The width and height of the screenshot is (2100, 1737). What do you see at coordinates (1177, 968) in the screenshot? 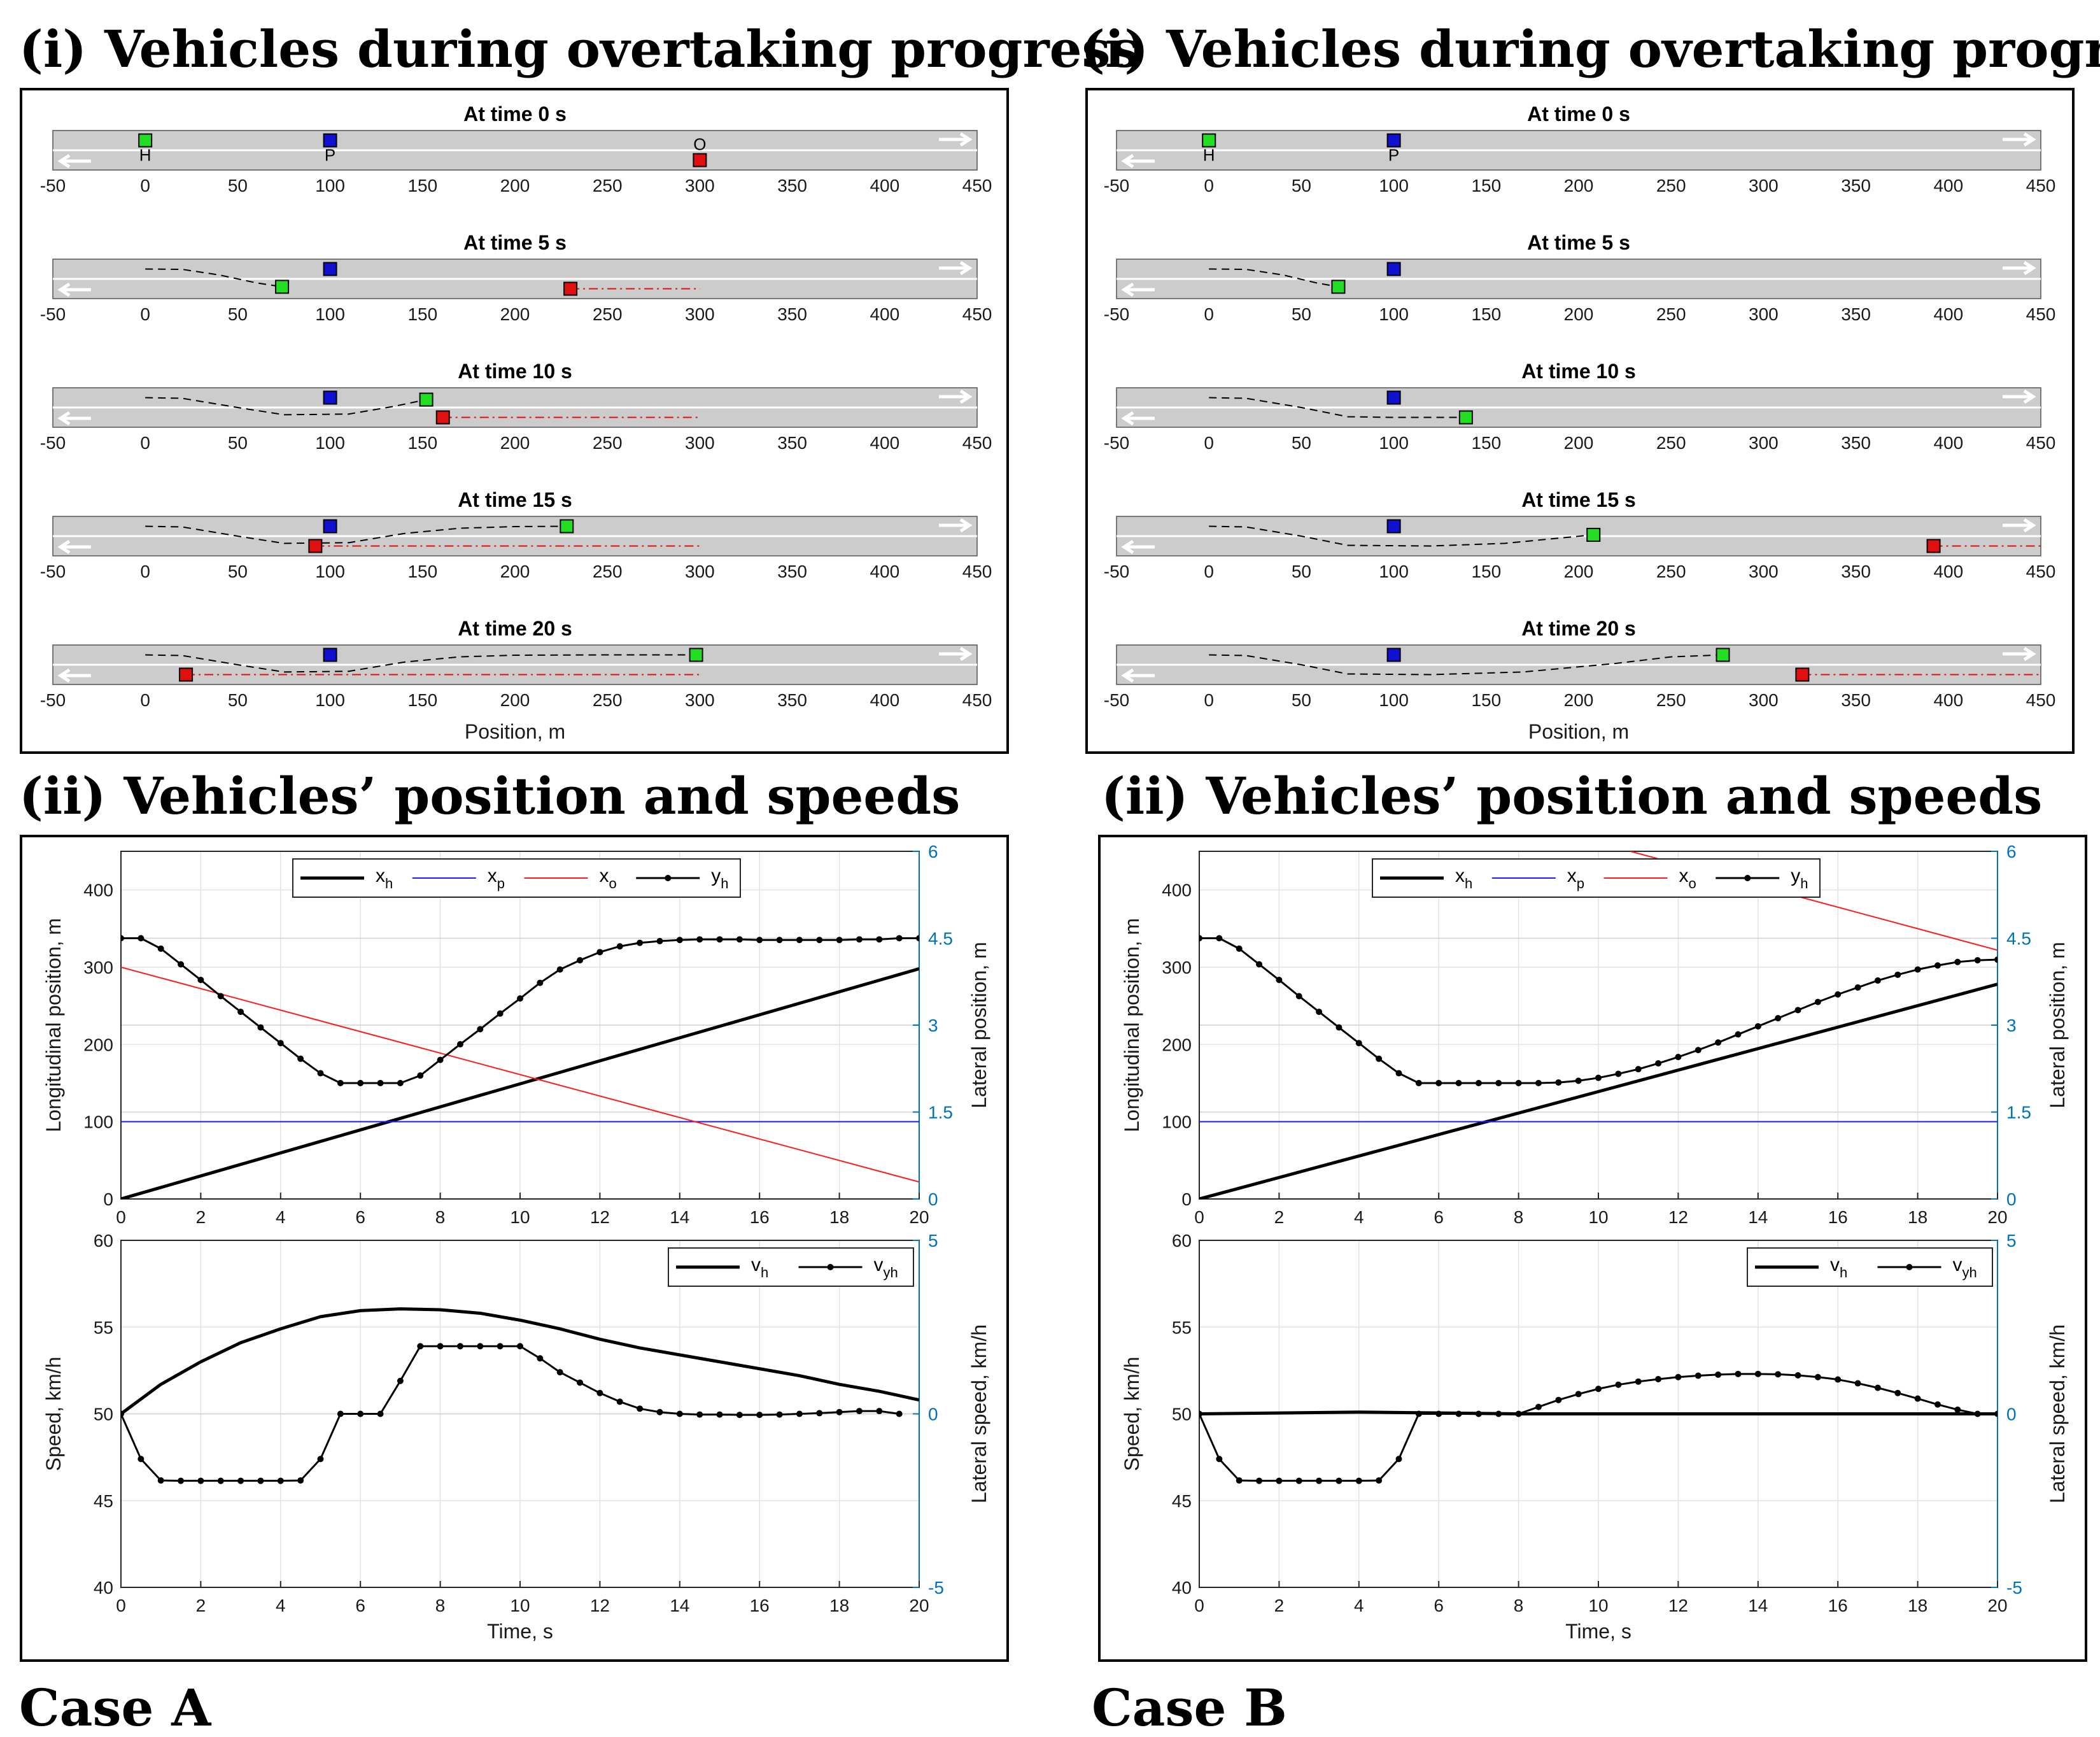
I see `y-tick-label: 300` at bounding box center [1177, 968].